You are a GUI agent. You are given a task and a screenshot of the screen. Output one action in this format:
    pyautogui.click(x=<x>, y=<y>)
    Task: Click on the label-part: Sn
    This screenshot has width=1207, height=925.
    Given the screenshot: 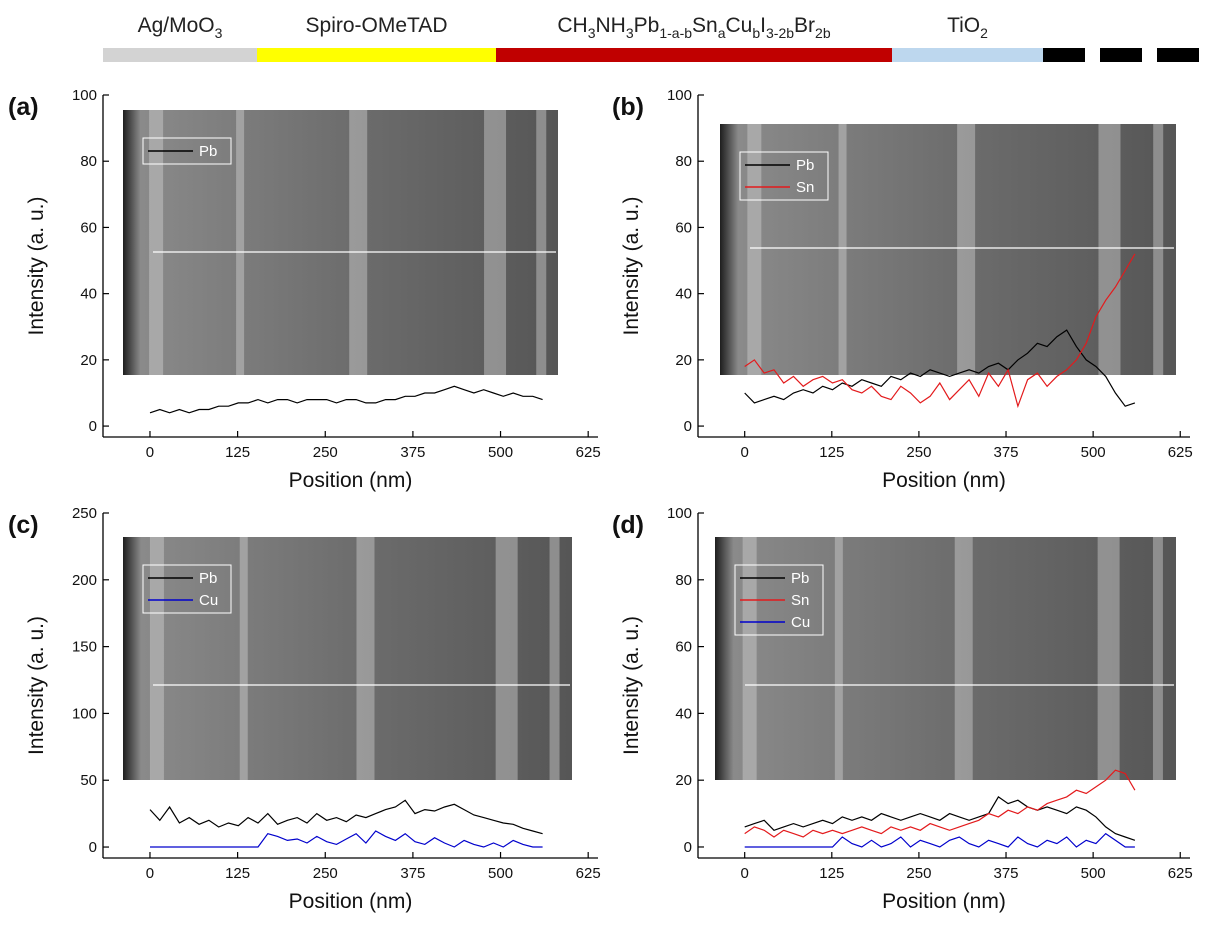 What is the action you would take?
    pyautogui.click(x=705, y=25)
    